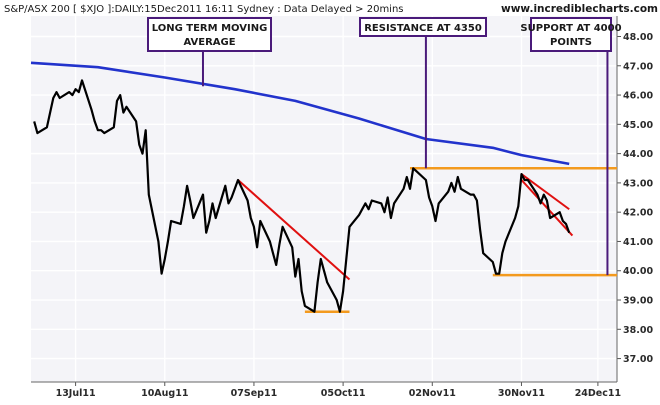 This screenshot has width=660, height=405. Describe the element at coordinates (432, 393) in the screenshot. I see `x-tick-label: 02Nov11` at that location.